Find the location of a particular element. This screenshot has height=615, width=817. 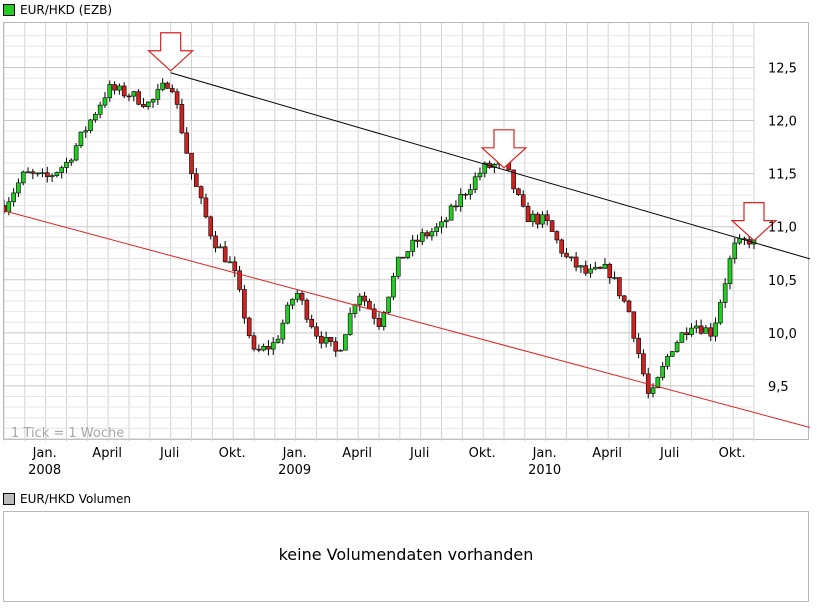

x-year-label: 2008 is located at coordinates (45, 470).